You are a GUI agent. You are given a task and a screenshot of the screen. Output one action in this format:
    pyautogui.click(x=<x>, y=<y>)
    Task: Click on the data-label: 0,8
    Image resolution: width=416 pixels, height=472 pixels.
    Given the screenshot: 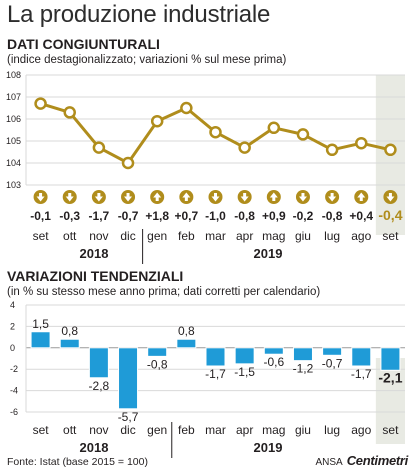 What is the action you would take?
    pyautogui.click(x=69, y=331)
    